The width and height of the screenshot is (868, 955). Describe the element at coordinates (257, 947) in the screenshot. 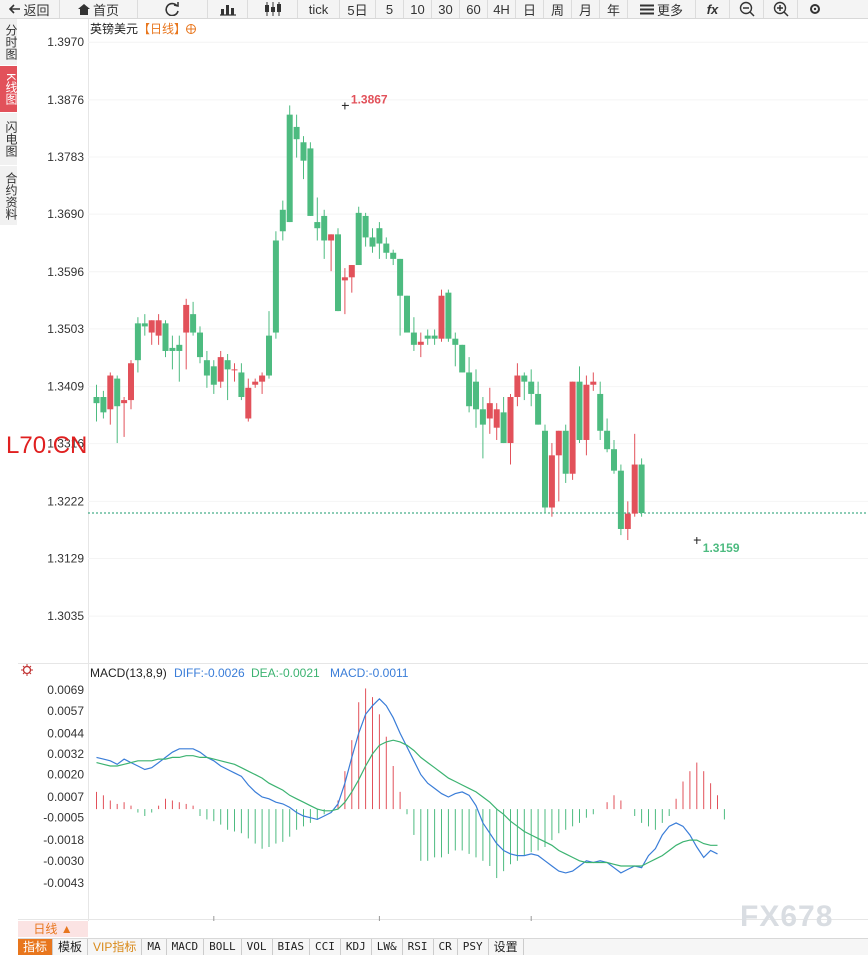

I see `indicator-button: VOL` at that location.